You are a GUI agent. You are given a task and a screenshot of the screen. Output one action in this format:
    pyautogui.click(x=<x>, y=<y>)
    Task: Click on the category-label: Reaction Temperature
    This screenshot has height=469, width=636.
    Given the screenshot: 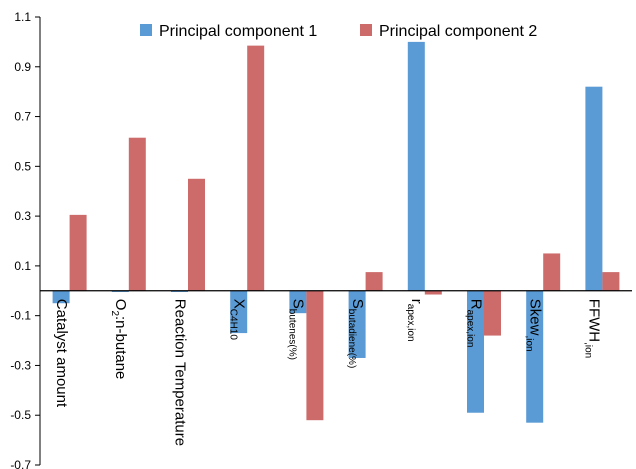 What is the action you would take?
    pyautogui.click(x=179, y=372)
    